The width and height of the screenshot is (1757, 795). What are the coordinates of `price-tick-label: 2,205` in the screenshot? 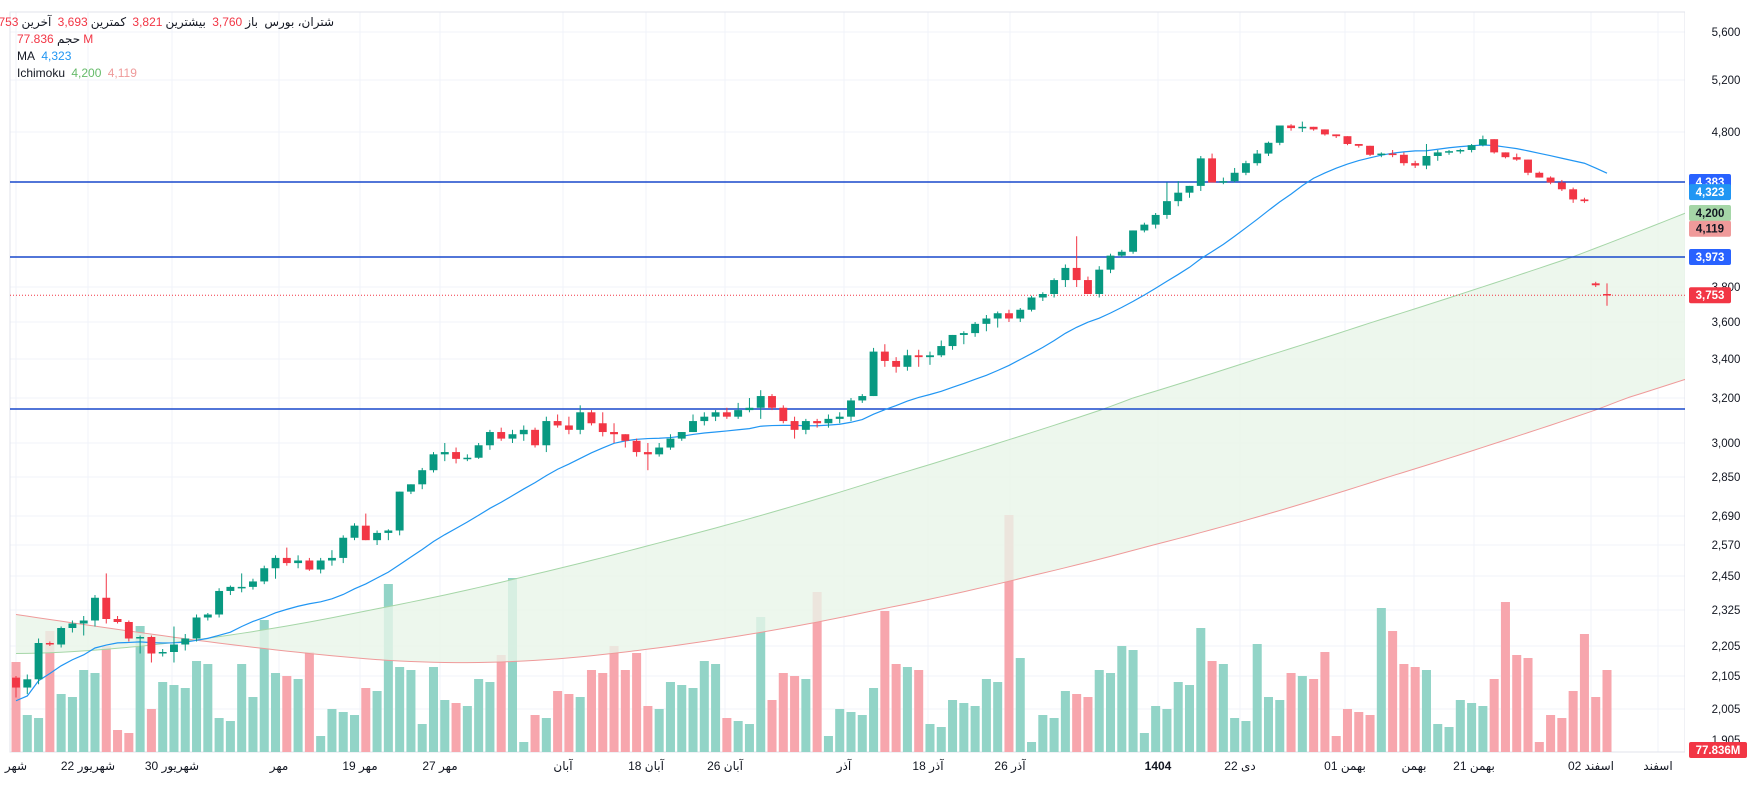 It's located at (1726, 647).